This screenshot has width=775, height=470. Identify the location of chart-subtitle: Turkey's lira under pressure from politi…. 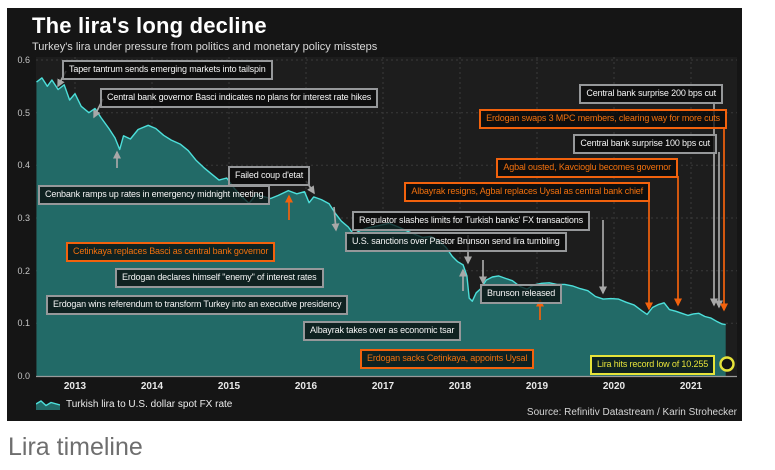
(205, 47).